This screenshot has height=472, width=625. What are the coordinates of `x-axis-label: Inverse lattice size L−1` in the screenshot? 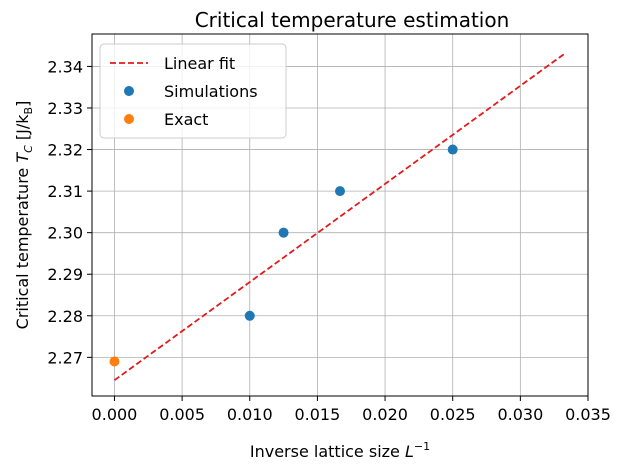 It's located at (340, 450).